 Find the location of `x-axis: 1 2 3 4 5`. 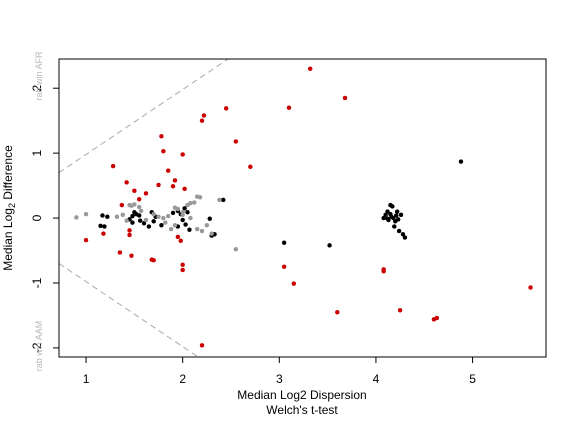

x-axis: 1 2 3 4 5 is located at coordinates (279, 371).